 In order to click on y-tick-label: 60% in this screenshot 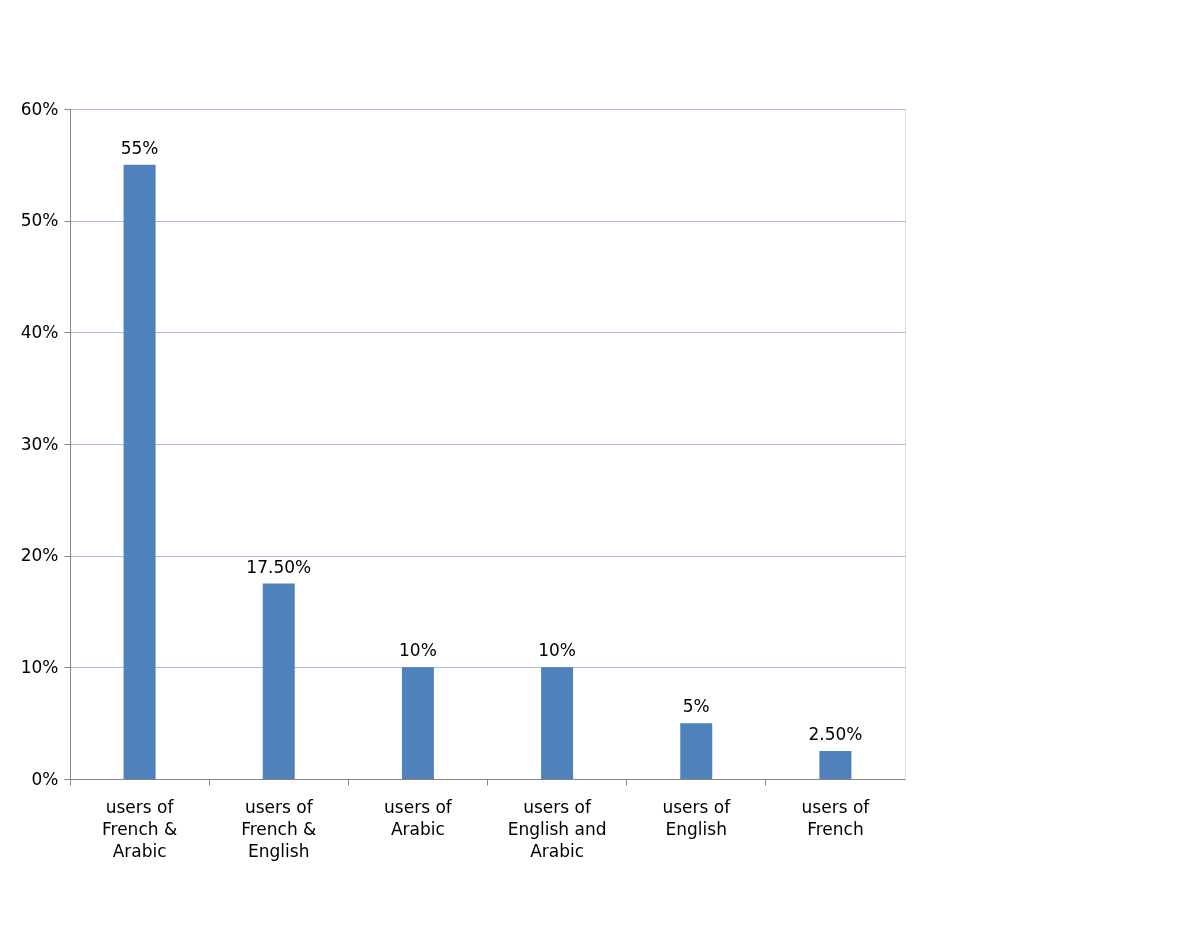, I will do `click(39, 108)`.